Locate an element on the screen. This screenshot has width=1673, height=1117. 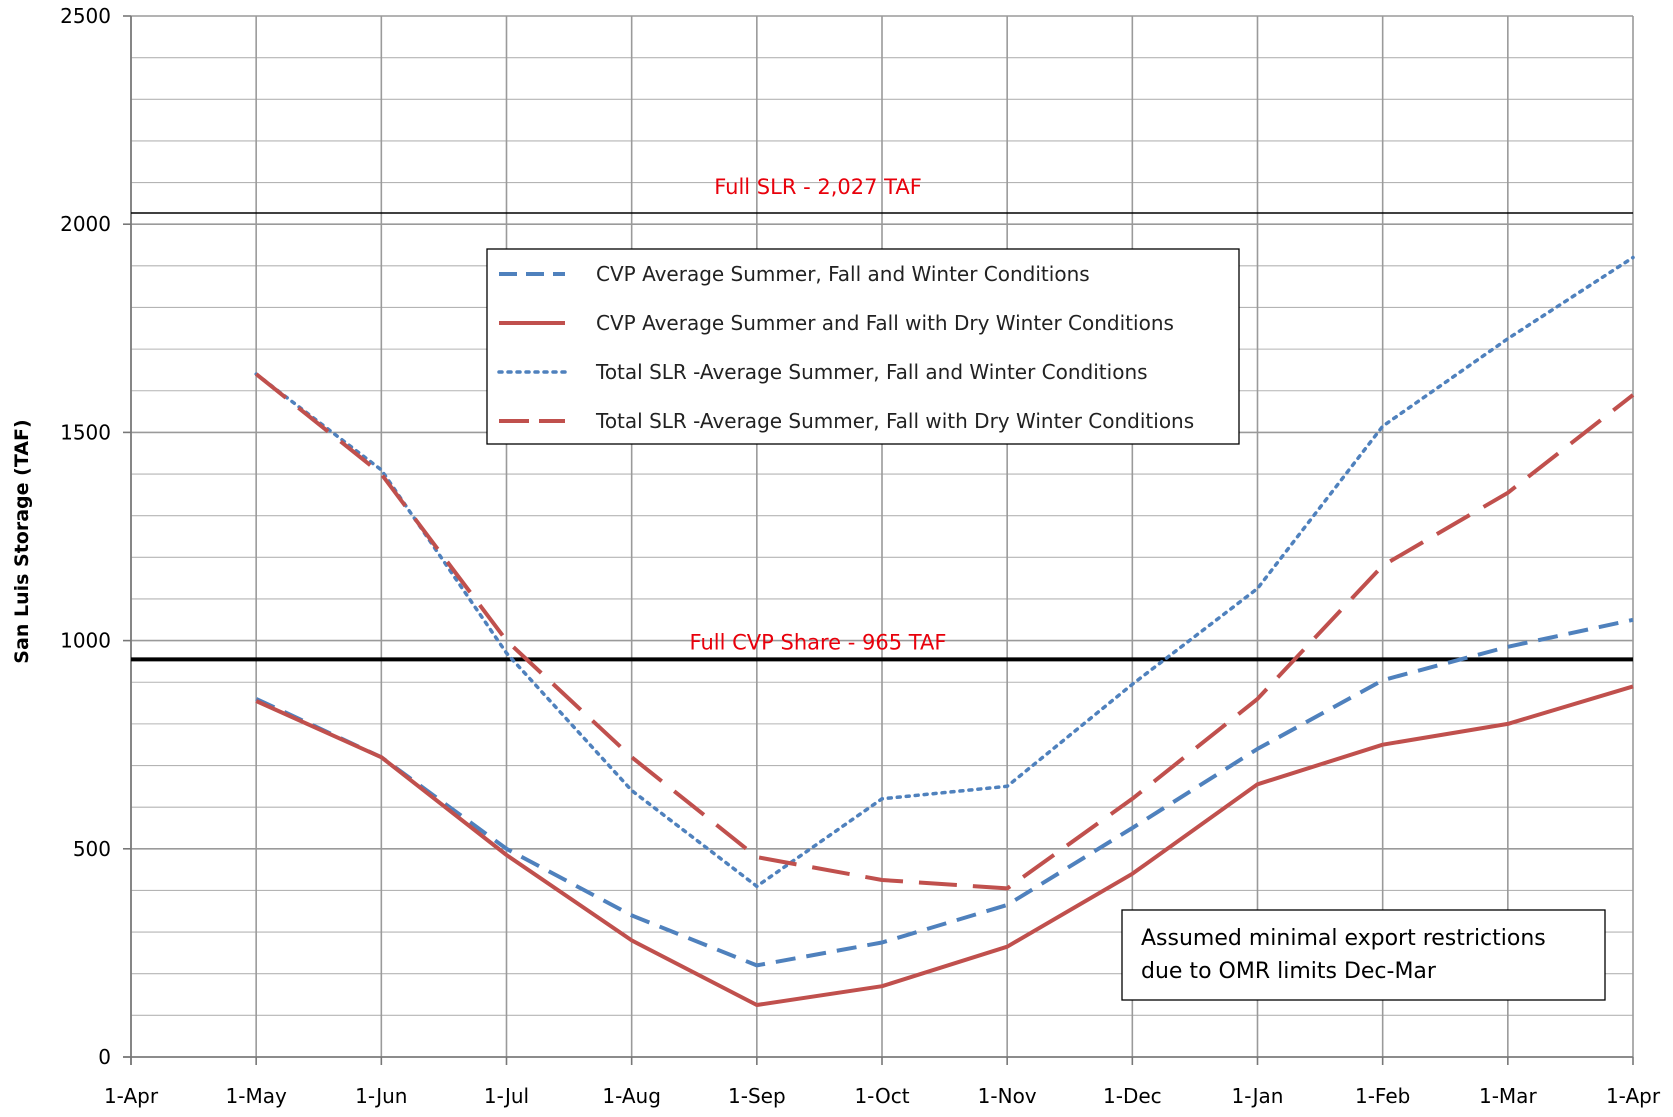
x-tick-label: 1-Mar is located at coordinates (1508, 1096).